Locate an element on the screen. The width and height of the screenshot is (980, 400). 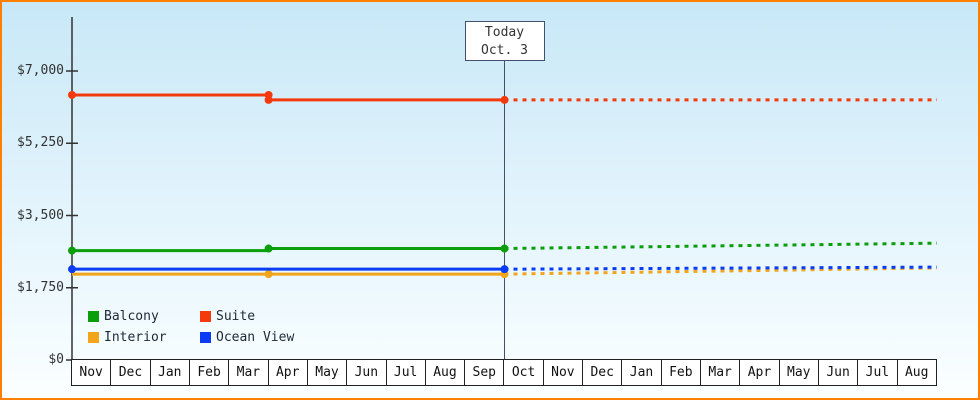
legend-item: Interior is located at coordinates (144, 337).